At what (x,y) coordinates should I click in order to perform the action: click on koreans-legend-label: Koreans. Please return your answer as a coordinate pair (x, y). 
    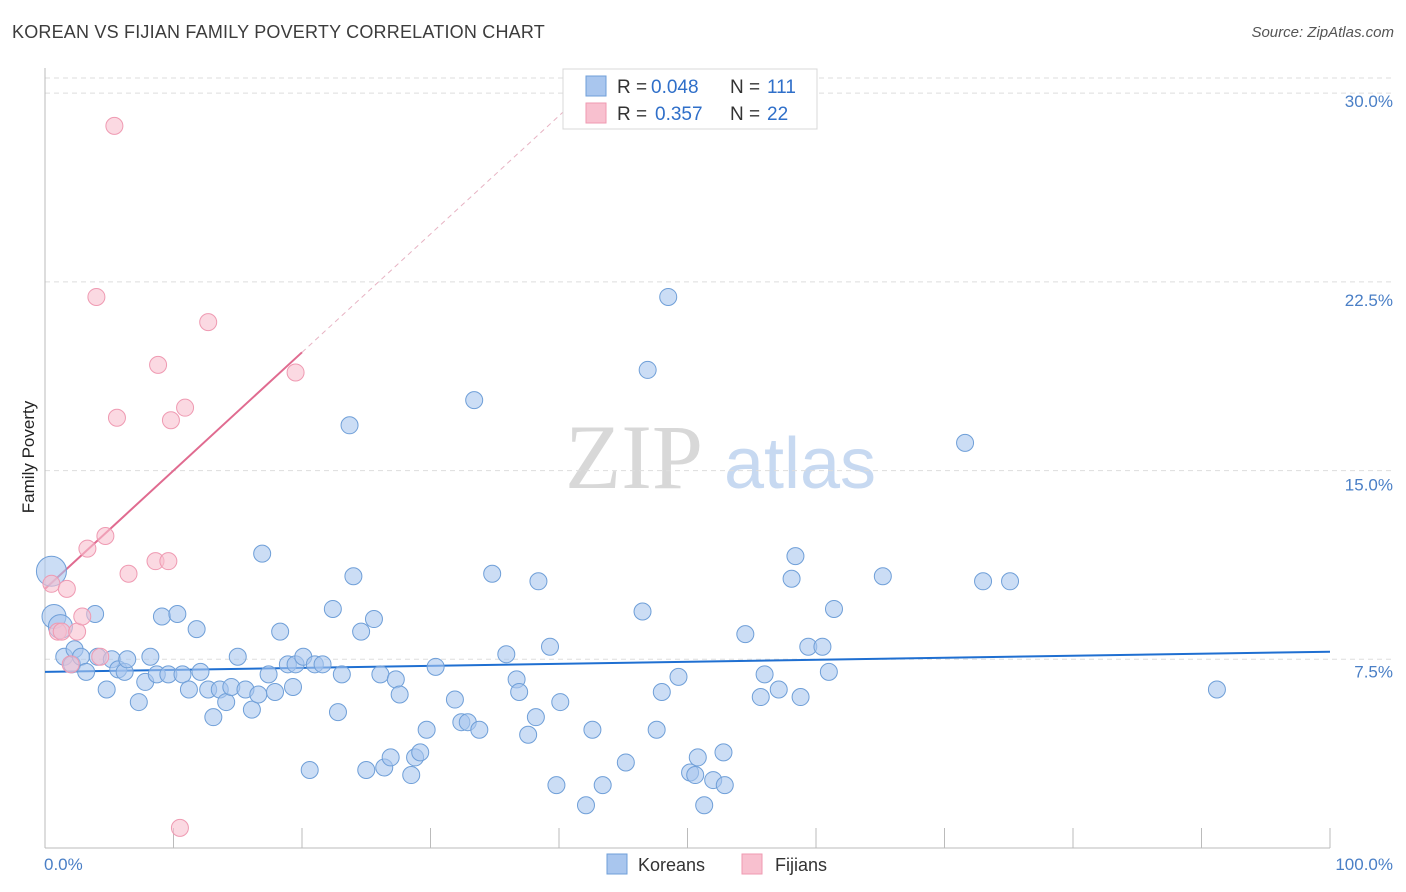
    Looking at the image, I should click on (671, 865).